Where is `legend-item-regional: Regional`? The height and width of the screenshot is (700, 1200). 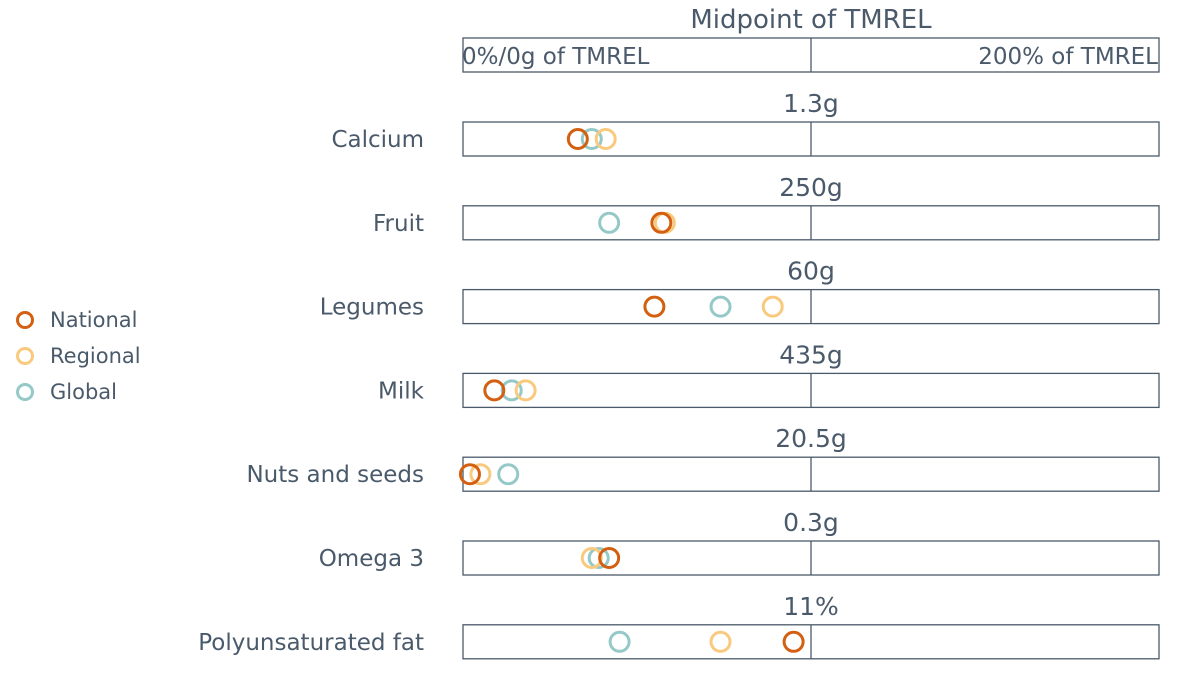
legend-item-regional: Regional is located at coordinates (78, 356).